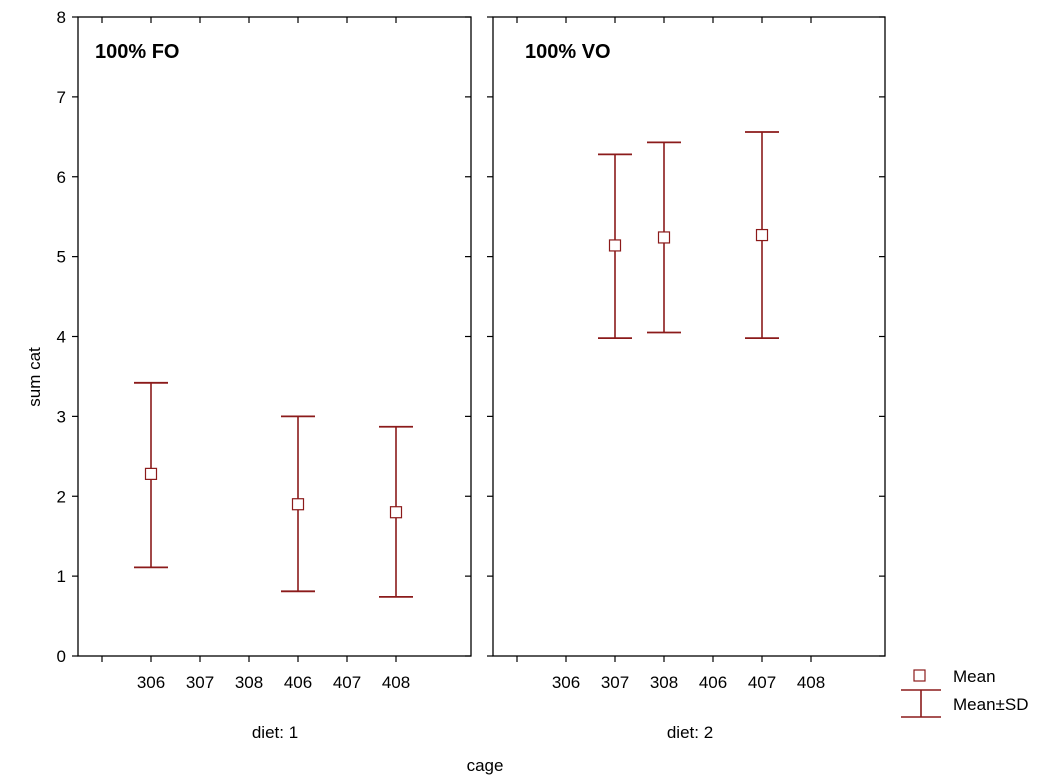  Describe the element at coordinates (61, 177) in the screenshot. I see `y-tick-label-6: 6` at that location.